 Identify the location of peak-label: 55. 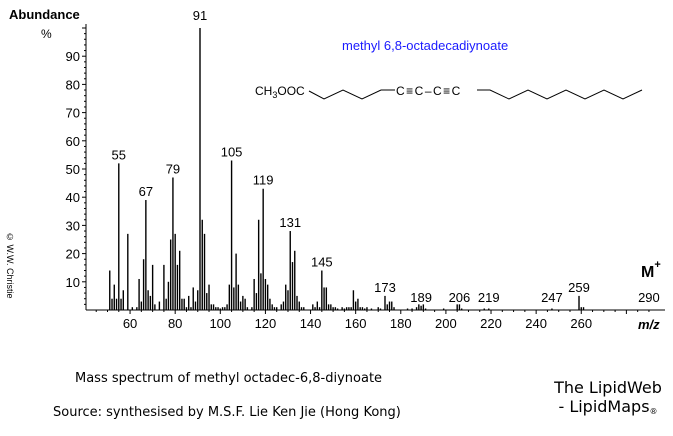
(119, 154).